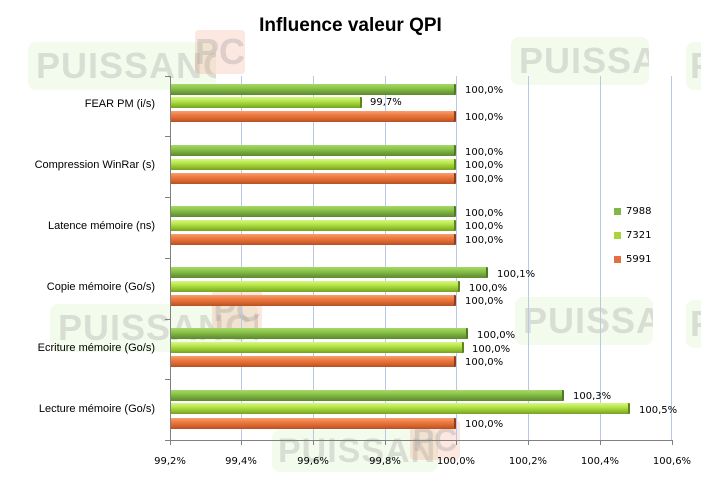  What do you see at coordinates (241, 461) in the screenshot?
I see `x-tick-label: 99,4%` at bounding box center [241, 461].